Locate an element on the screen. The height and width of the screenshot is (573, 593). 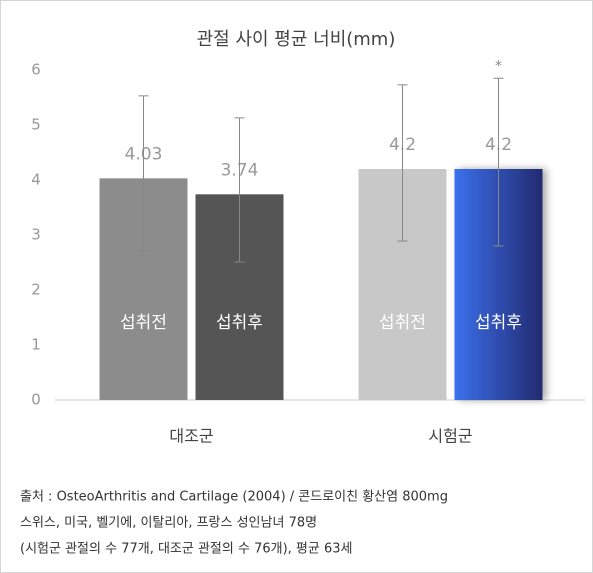
y-tick-label: 0 is located at coordinates (36, 400).